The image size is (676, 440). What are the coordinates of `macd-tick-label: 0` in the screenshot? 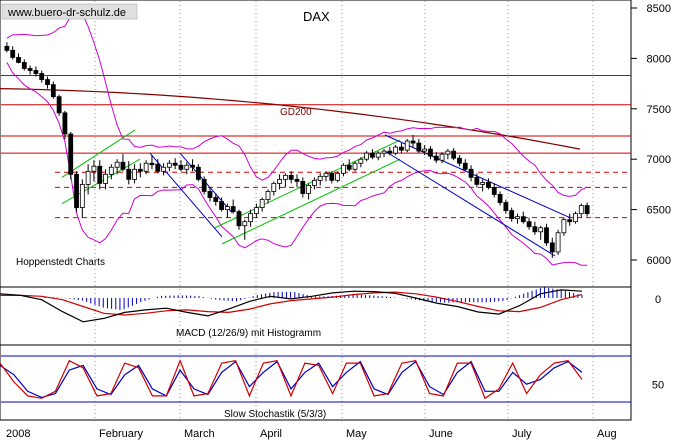 It's located at (658, 300).